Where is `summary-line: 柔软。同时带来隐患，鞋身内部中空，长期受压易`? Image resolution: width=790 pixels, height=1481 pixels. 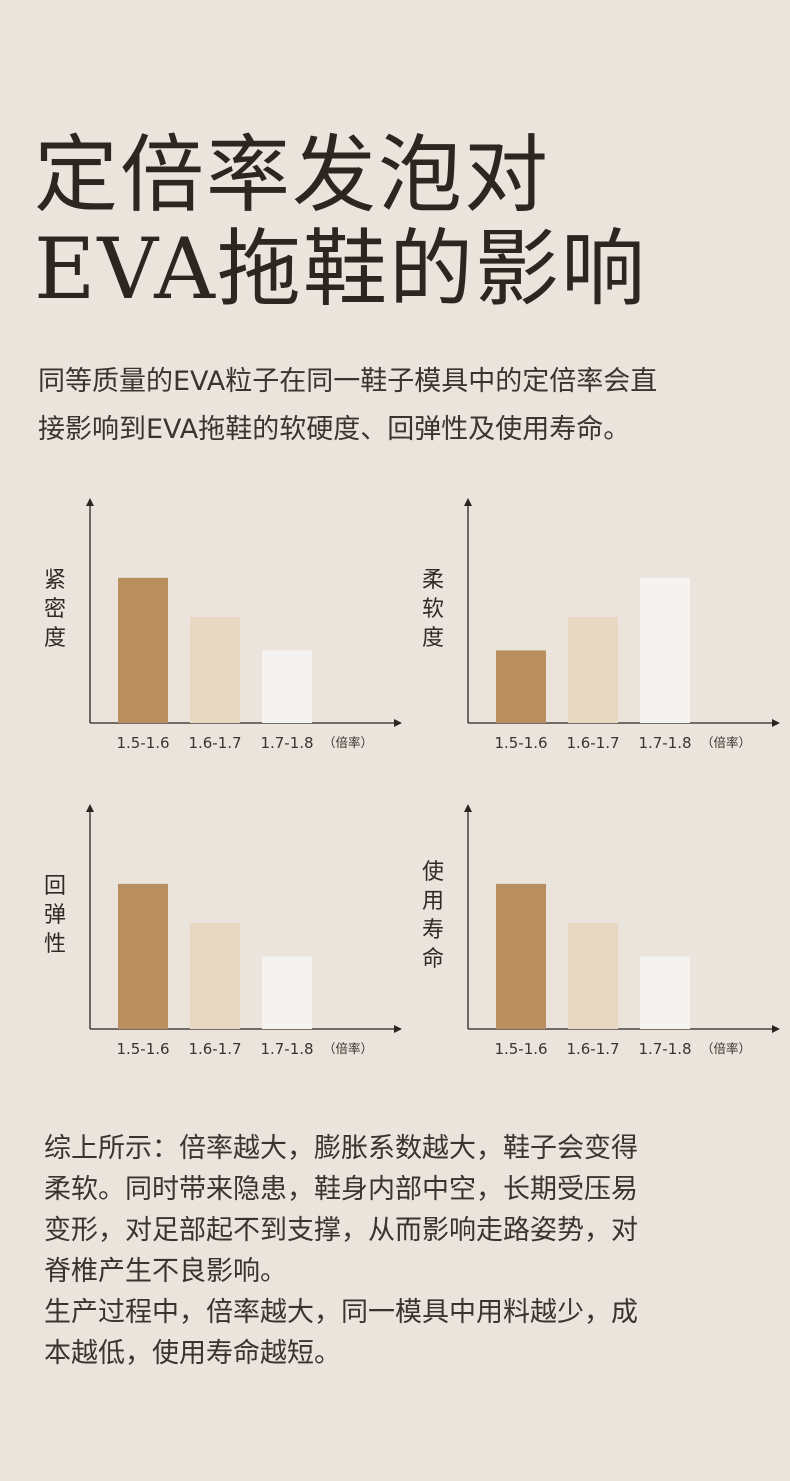
summary-line: 柔软。同时带来隐患，鞋身内部中空，长期受压易 is located at coordinates (341, 1189).